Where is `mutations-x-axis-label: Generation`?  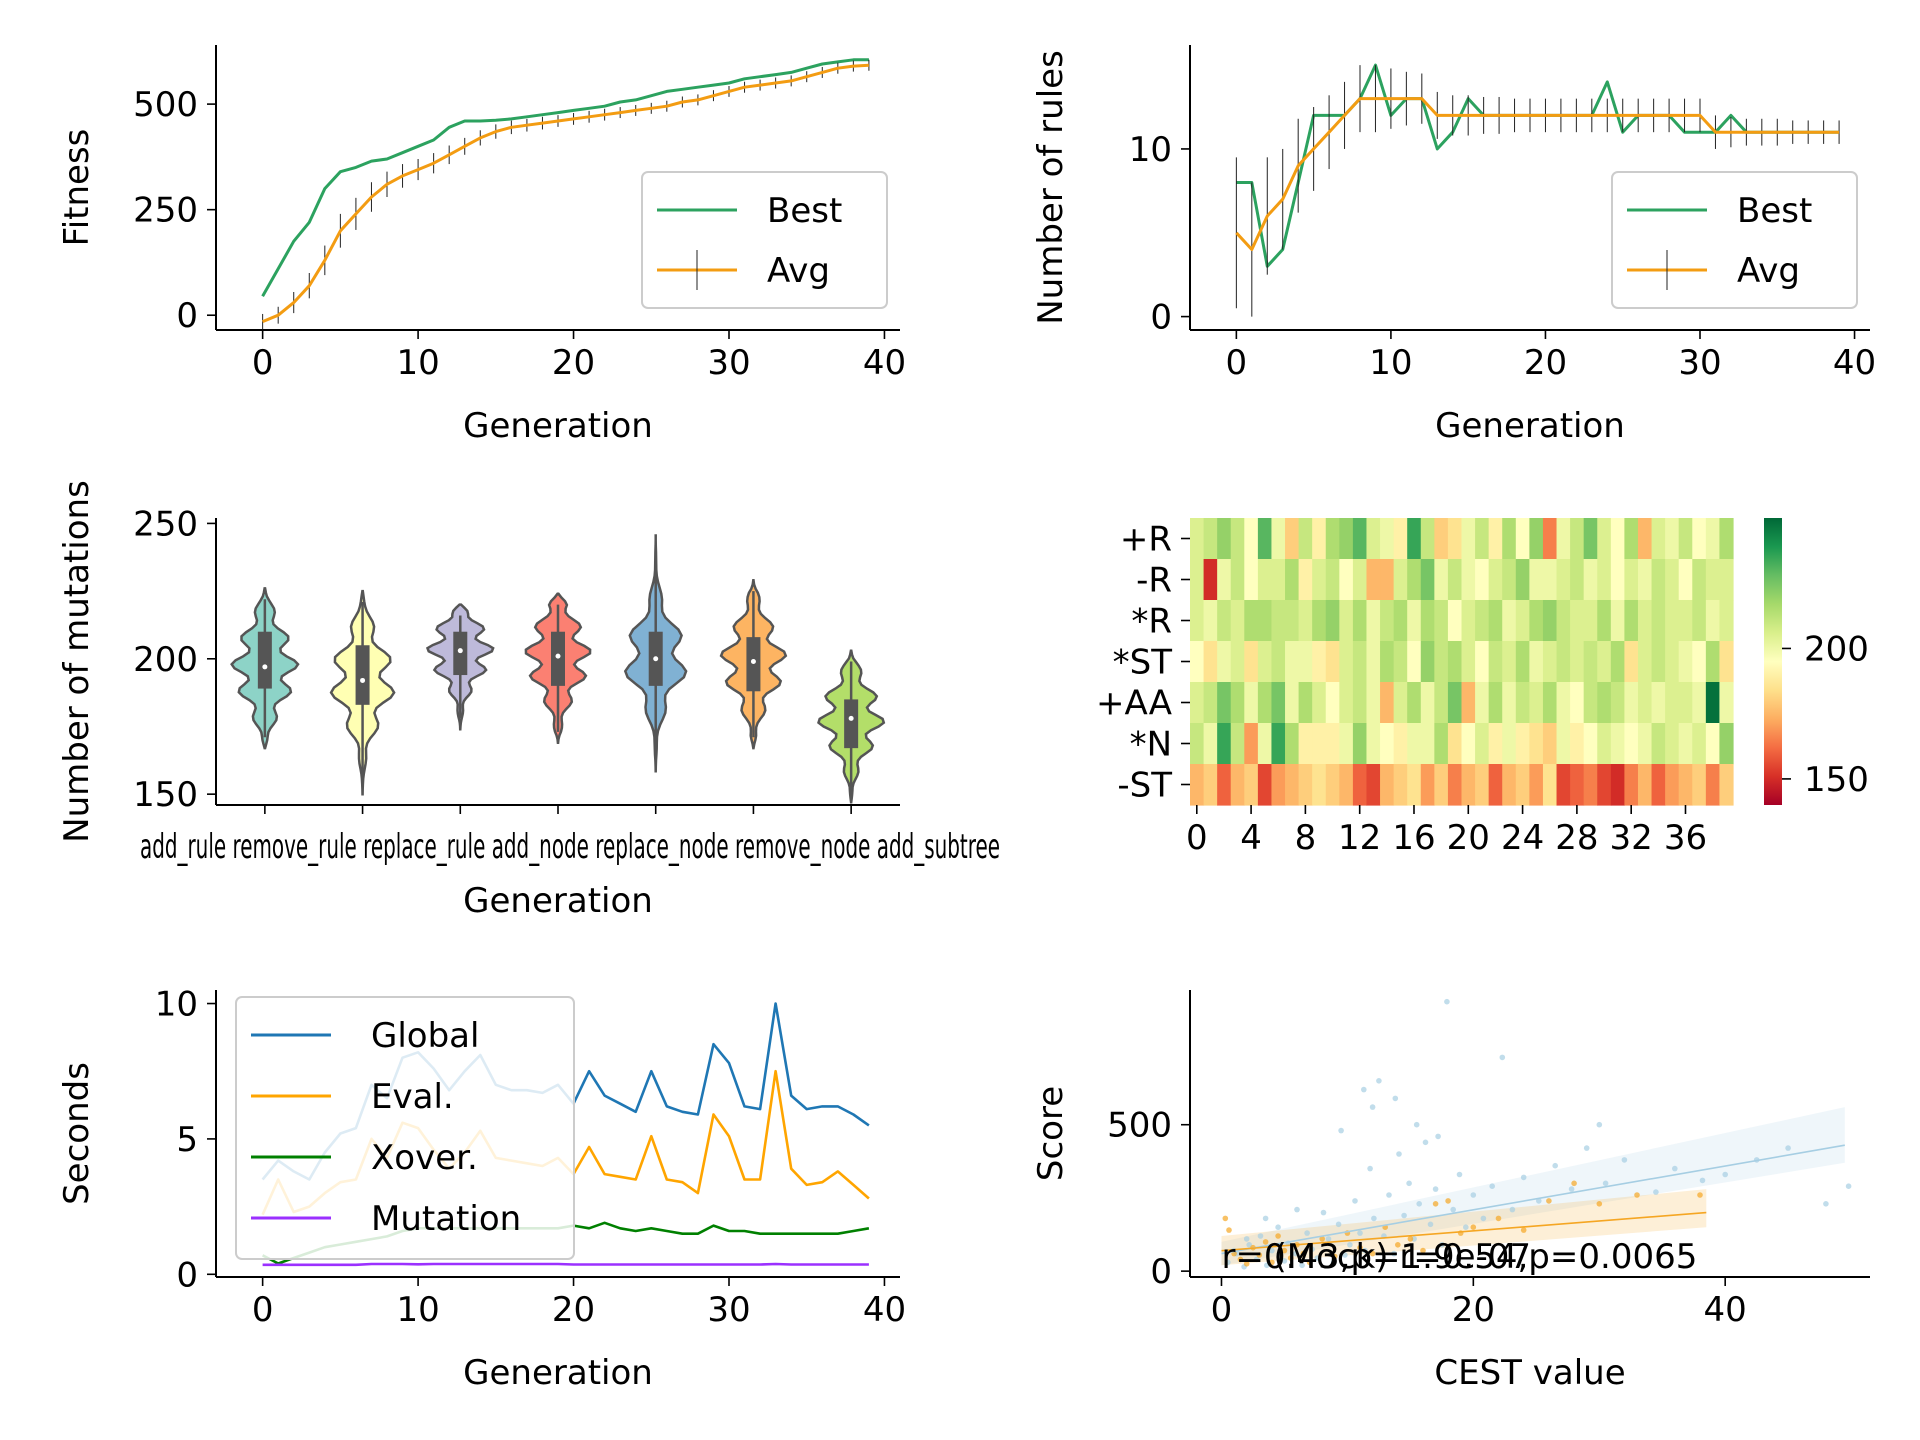 mutations-x-axis-label: Generation is located at coordinates (558, 901).